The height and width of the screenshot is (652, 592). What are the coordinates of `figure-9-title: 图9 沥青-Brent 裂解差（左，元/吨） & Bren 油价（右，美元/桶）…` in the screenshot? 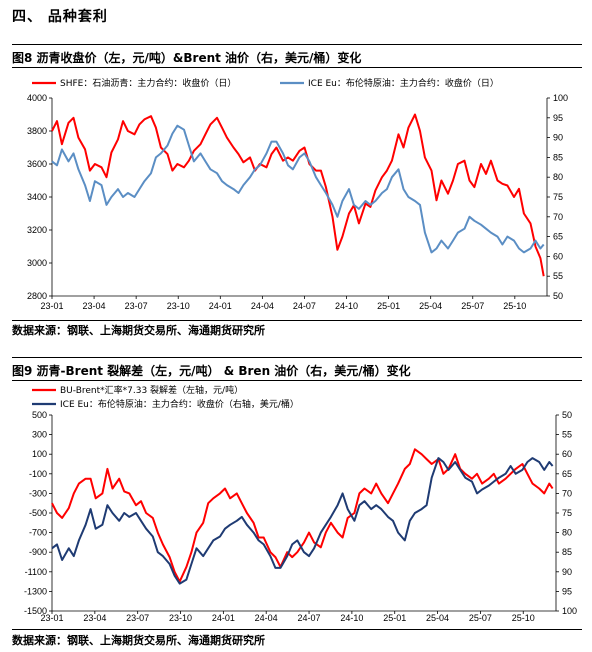 It's located at (211, 371).